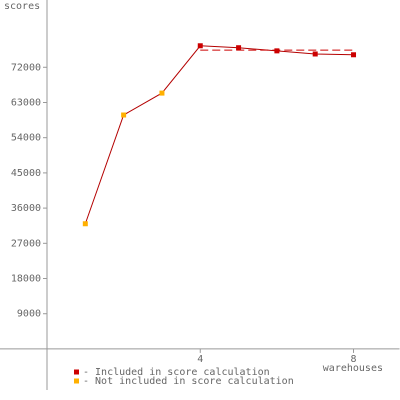 The image size is (400, 400). What do you see at coordinates (26, 279) in the screenshot?
I see `y-tick-label: 18000` at bounding box center [26, 279].